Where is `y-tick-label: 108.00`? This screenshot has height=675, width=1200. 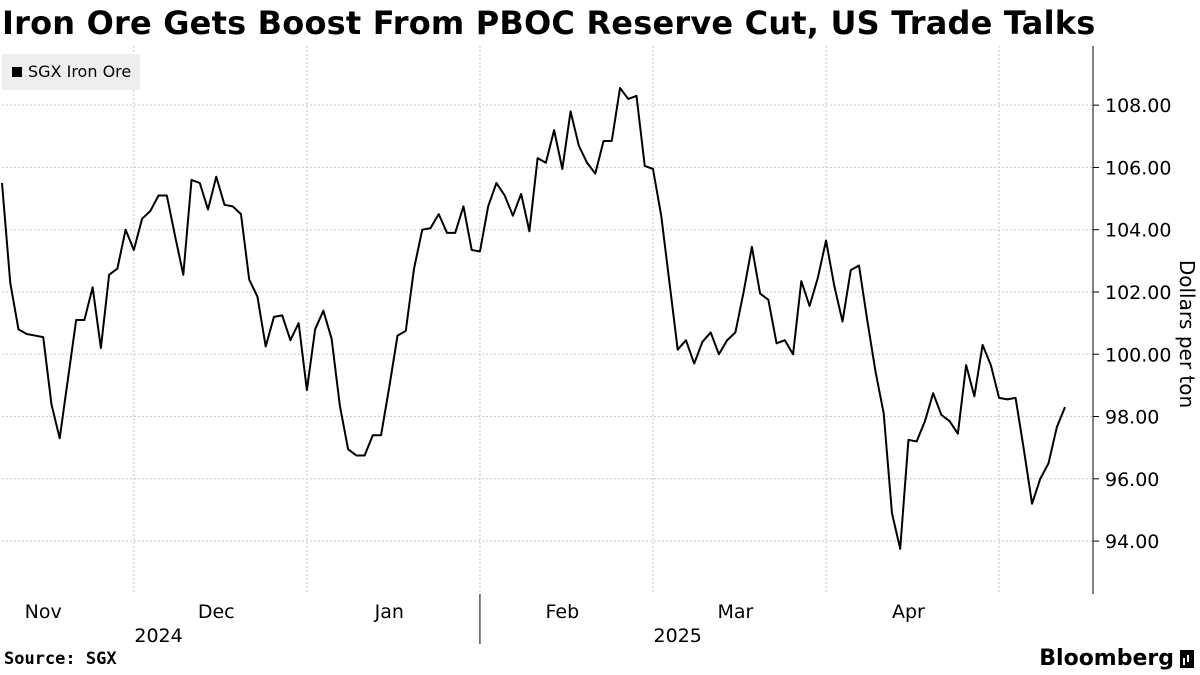
y-tick-label: 108.00 is located at coordinates (1138, 106).